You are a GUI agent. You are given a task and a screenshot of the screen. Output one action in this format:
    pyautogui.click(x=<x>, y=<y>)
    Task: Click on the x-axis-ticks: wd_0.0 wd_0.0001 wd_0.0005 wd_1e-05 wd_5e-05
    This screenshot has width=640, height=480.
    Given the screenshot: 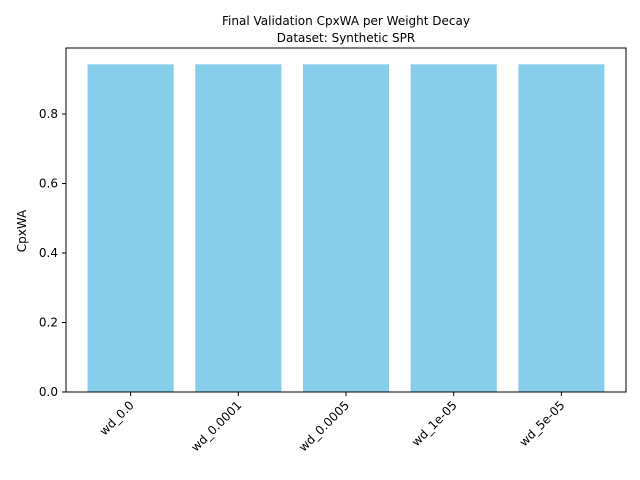 What is the action you would take?
    pyautogui.click(x=332, y=423)
    